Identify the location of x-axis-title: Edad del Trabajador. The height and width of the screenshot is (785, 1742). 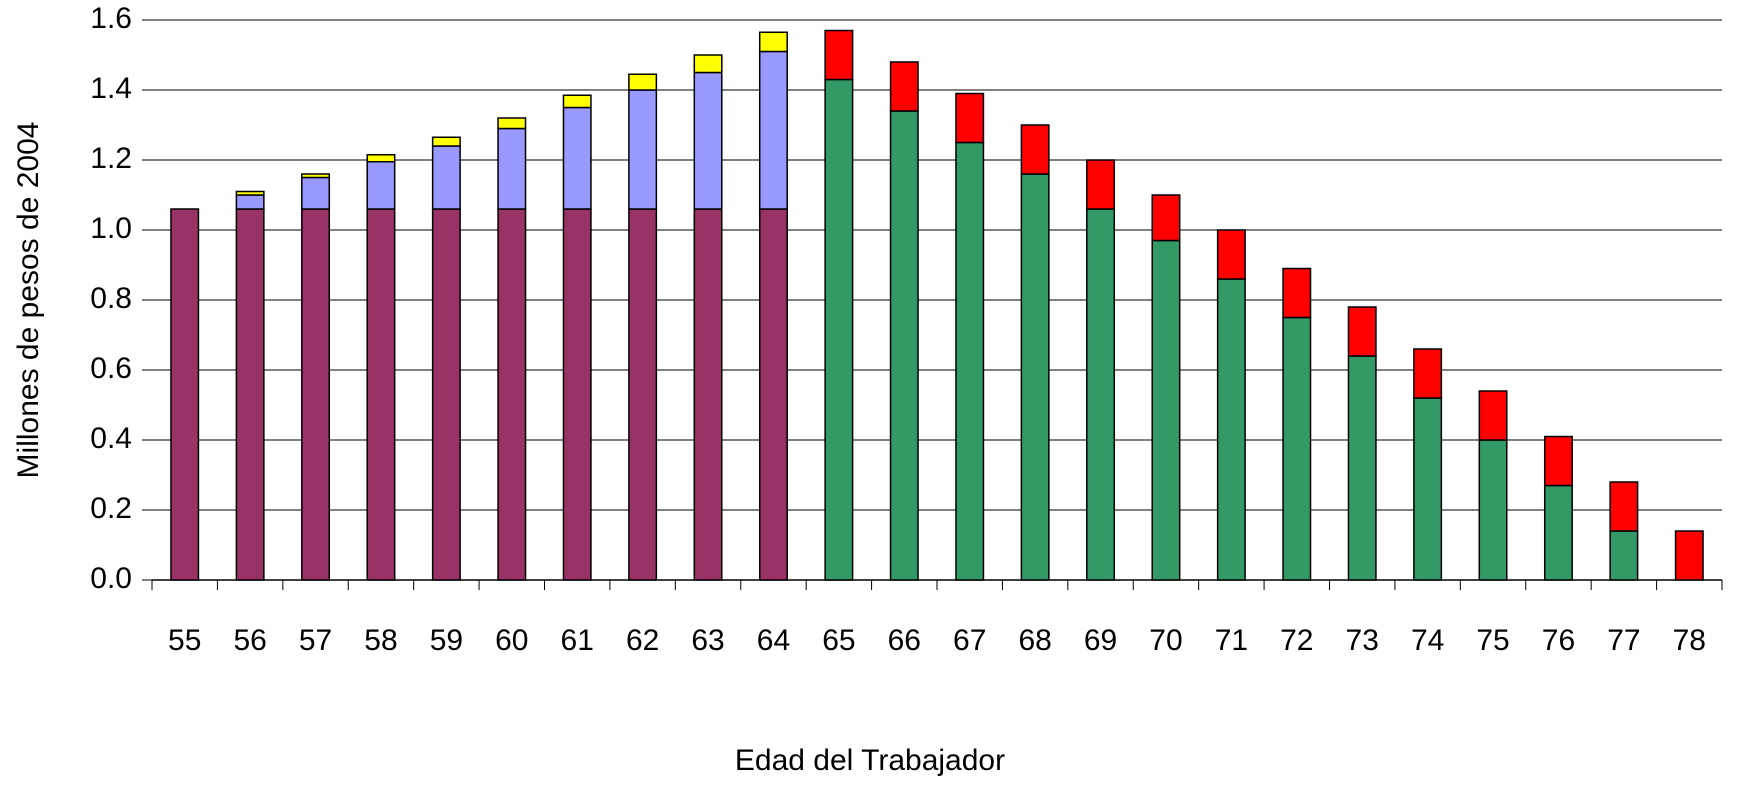
(870, 760).